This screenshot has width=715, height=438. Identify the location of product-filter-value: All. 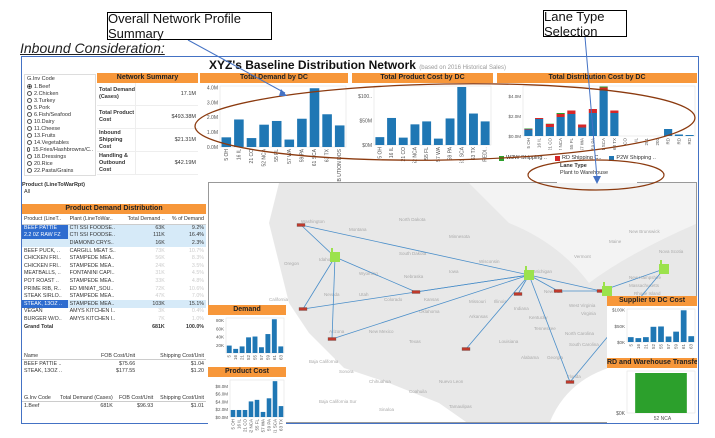
(27, 192).